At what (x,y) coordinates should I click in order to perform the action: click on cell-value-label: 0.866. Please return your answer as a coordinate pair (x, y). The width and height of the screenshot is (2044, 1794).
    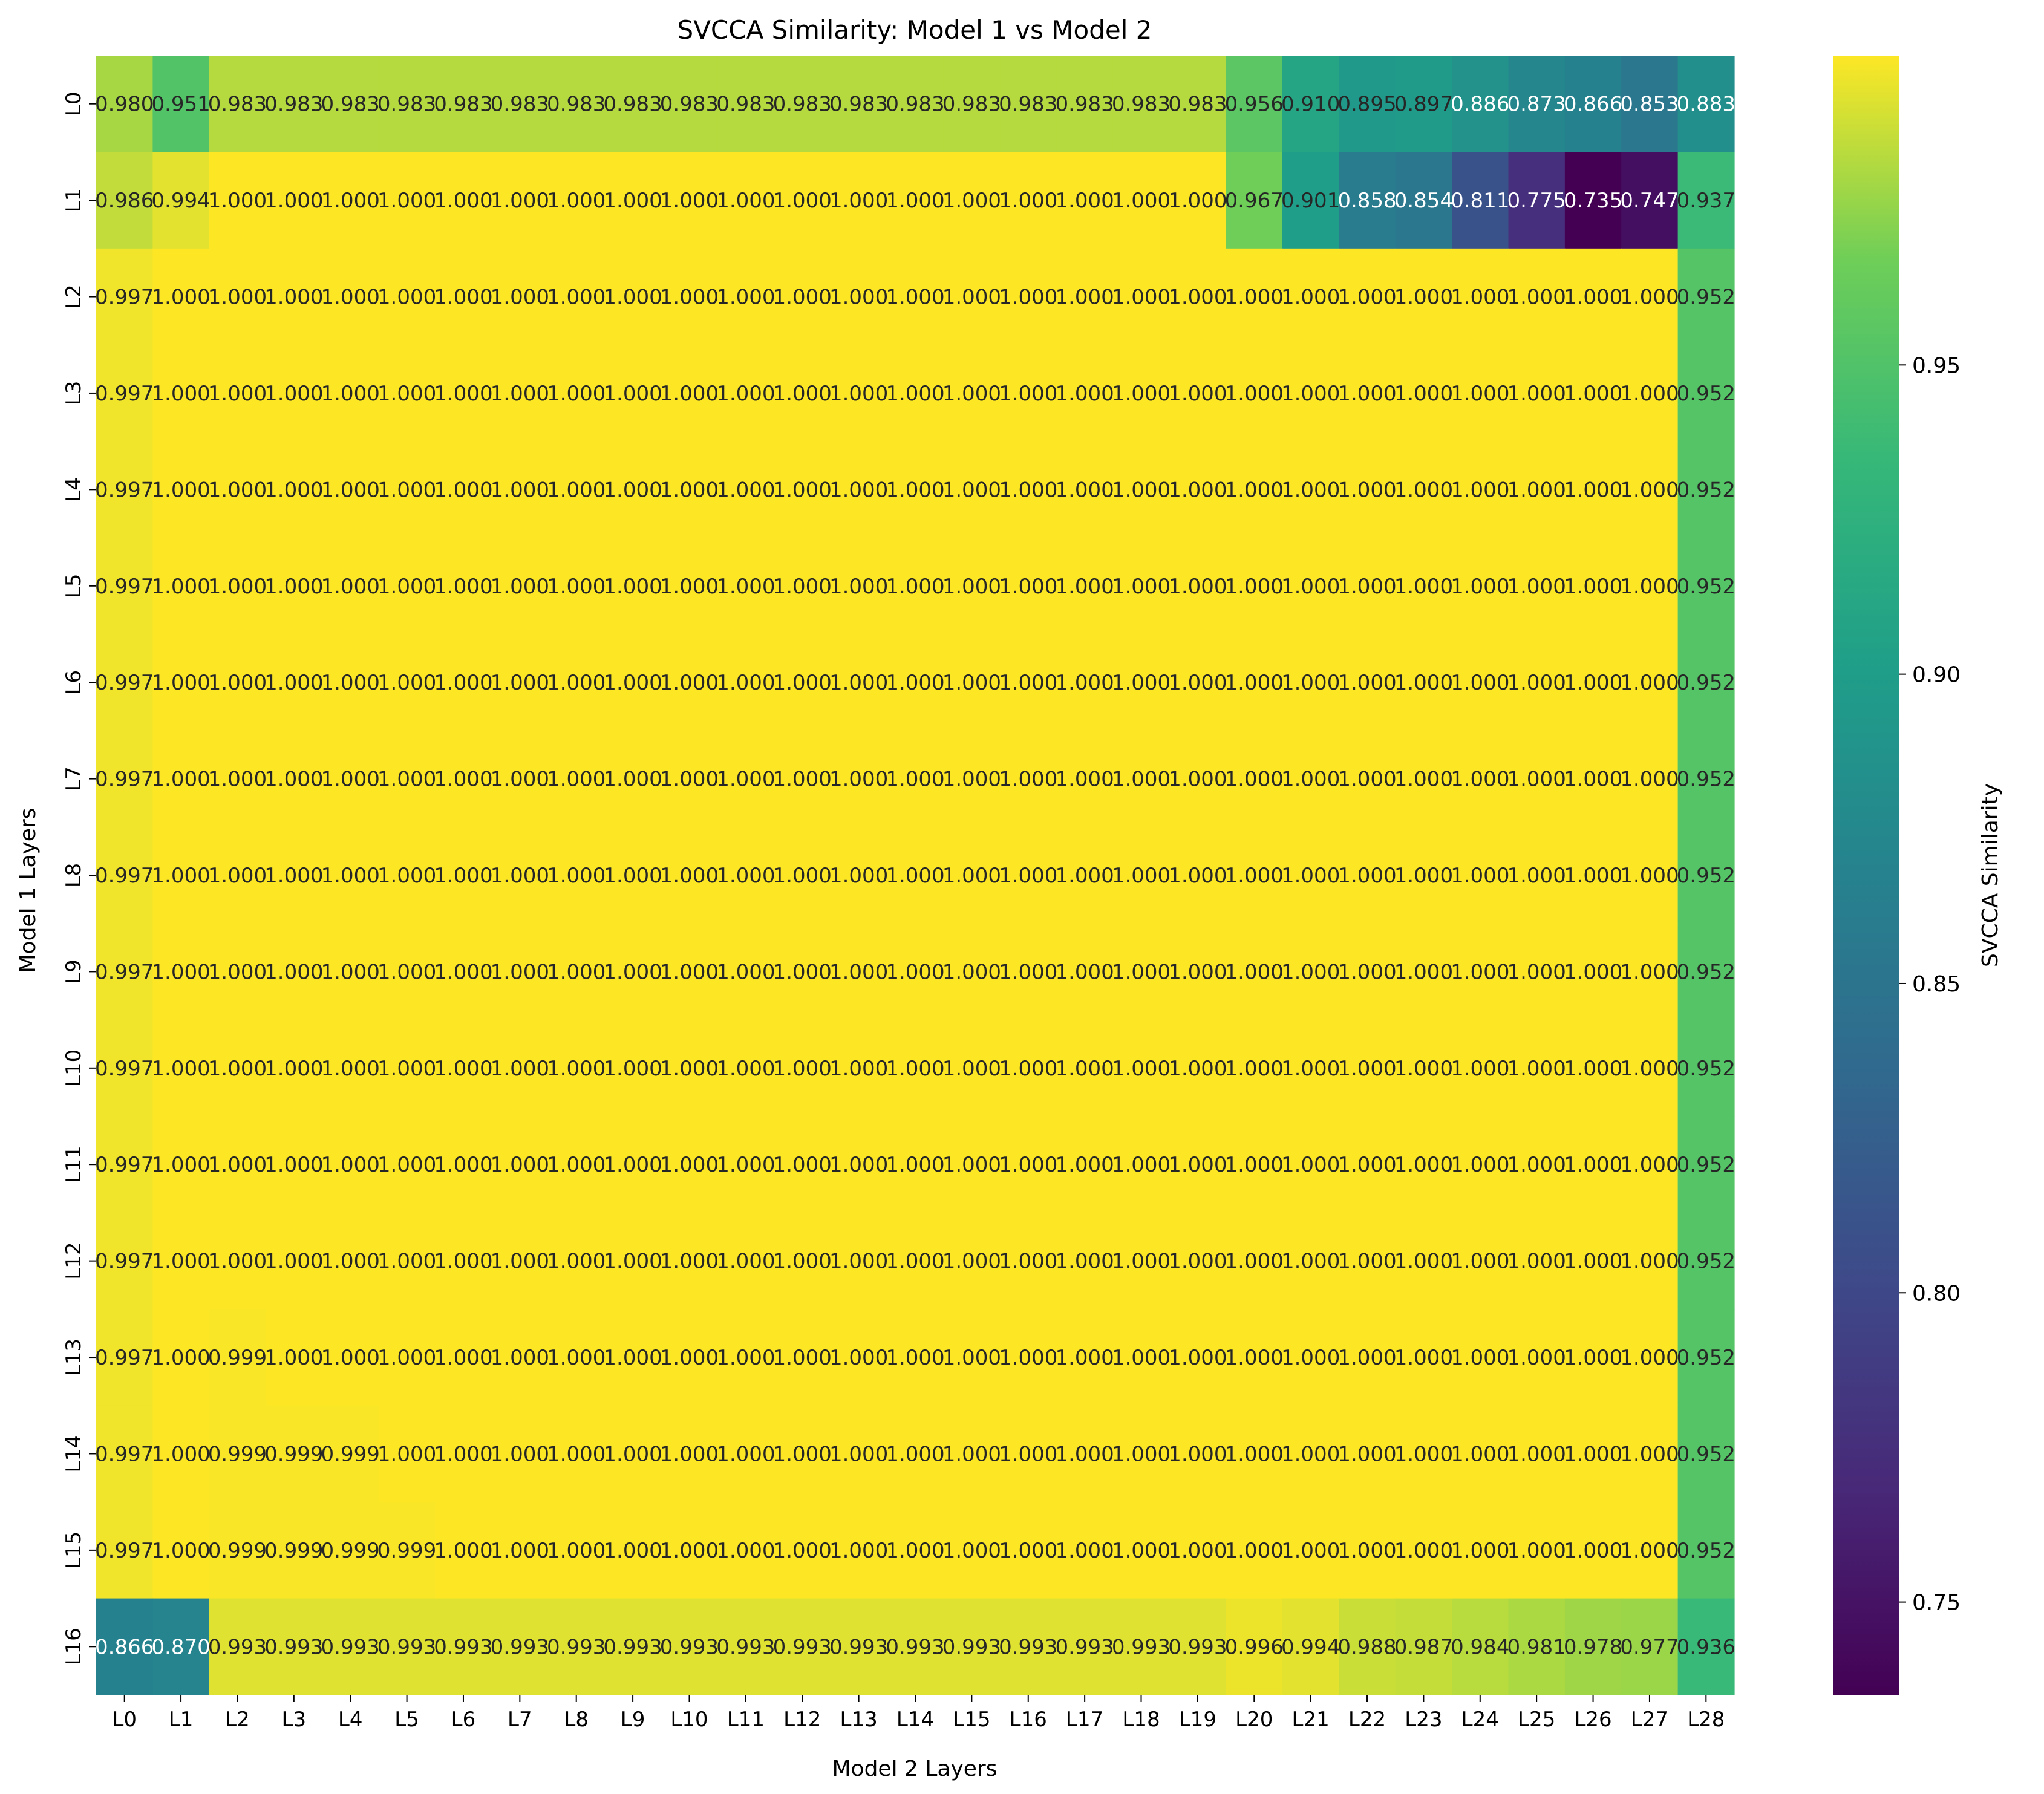
    Looking at the image, I should click on (125, 1647).